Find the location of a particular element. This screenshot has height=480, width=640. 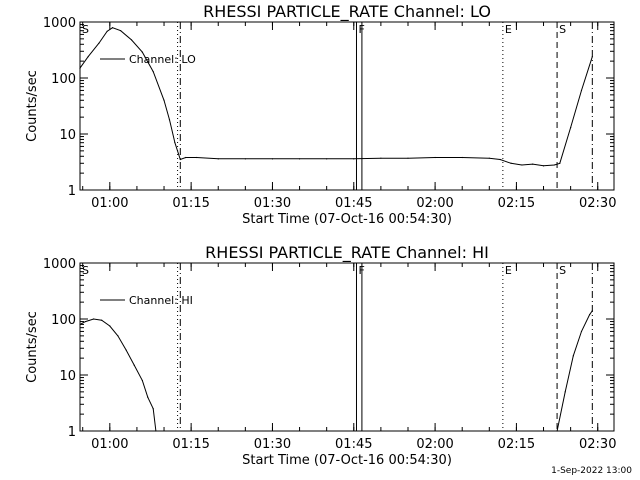

panel2-y-axis-label: Counts/sec is located at coordinates (32, 347).